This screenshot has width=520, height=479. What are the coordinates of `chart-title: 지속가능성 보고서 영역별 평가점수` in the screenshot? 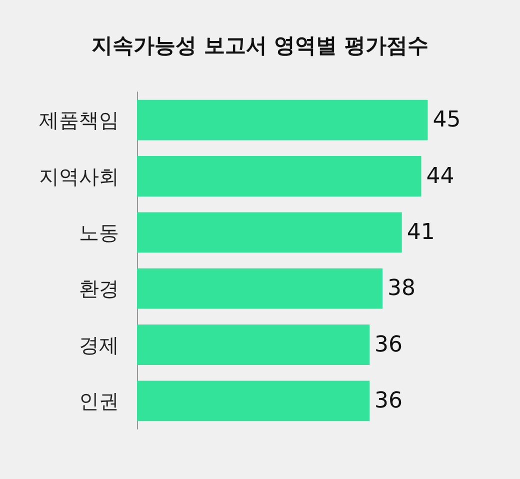 It's located at (260, 46).